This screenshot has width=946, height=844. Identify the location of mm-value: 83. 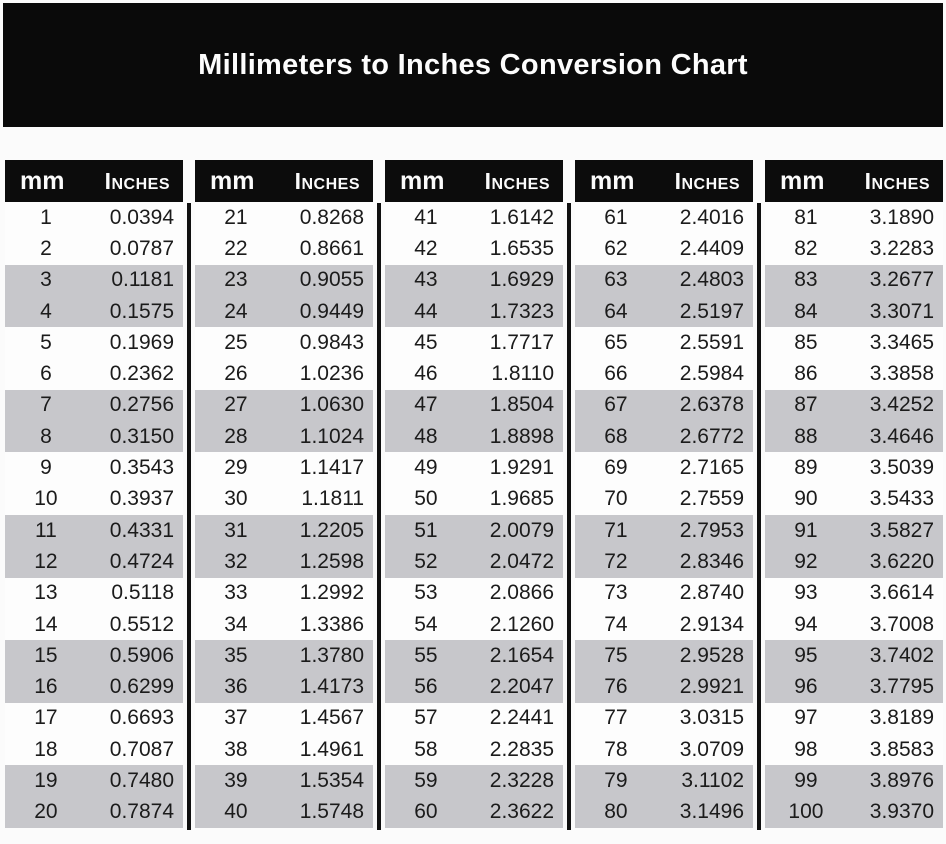
(806, 280).